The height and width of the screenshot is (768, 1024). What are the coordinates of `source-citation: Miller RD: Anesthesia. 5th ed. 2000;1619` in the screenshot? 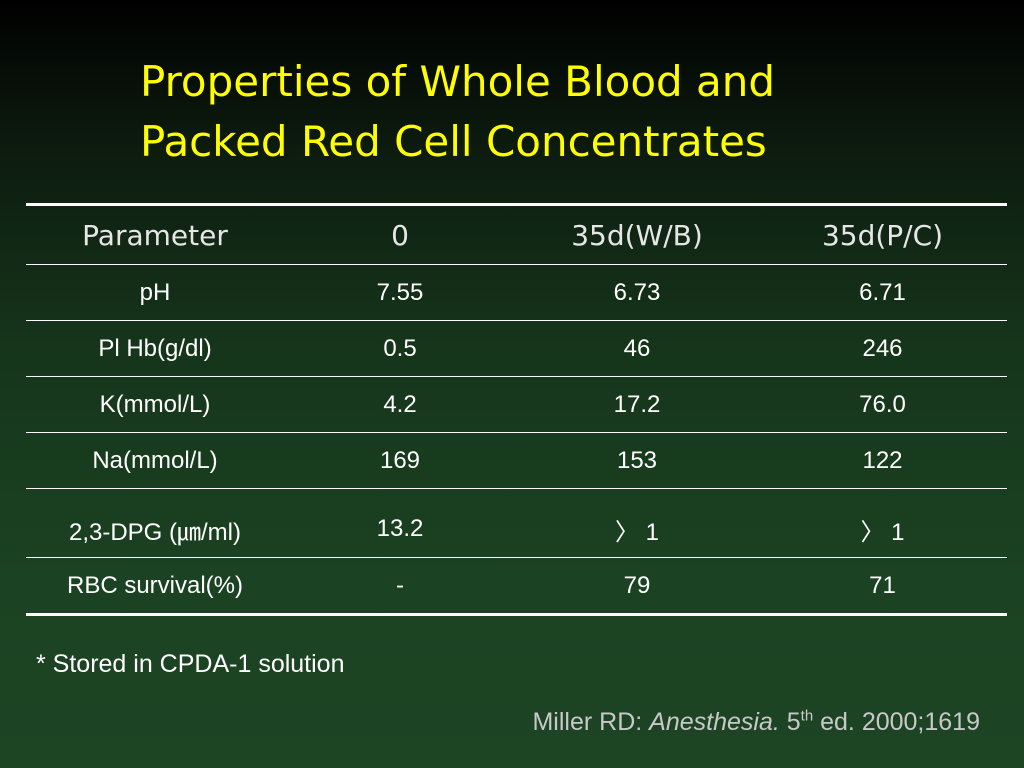 It's located at (756, 722).